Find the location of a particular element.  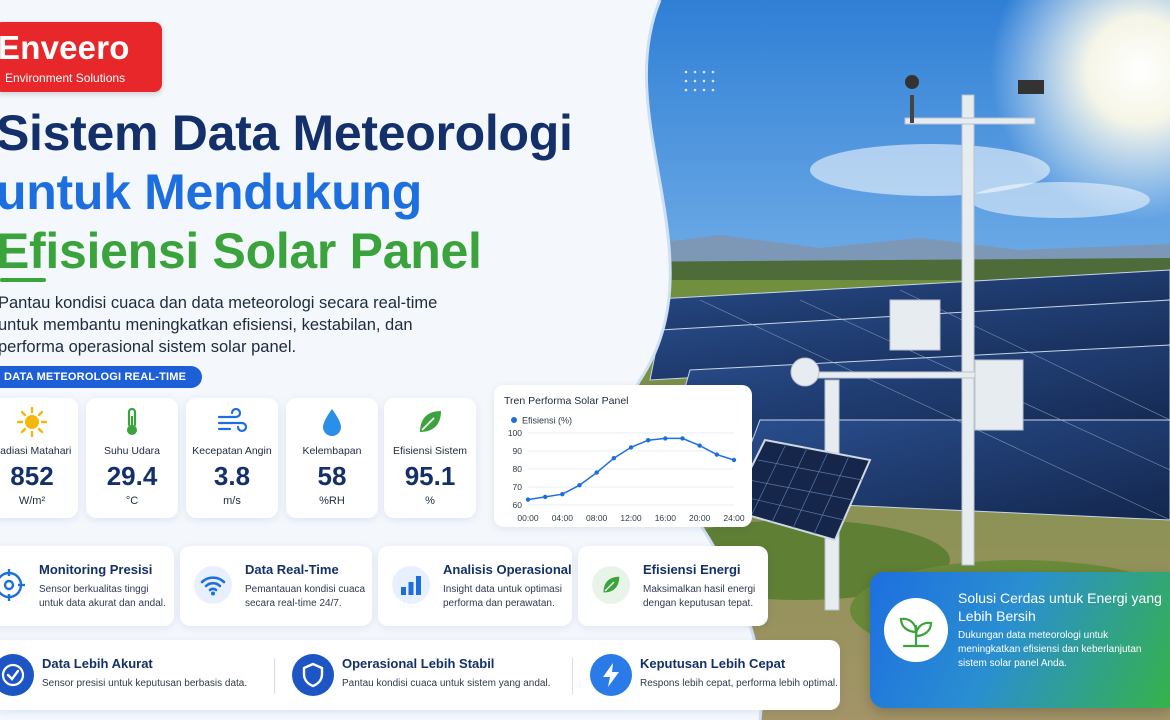

feature-title: Monitoring Presisi is located at coordinates (96, 569).